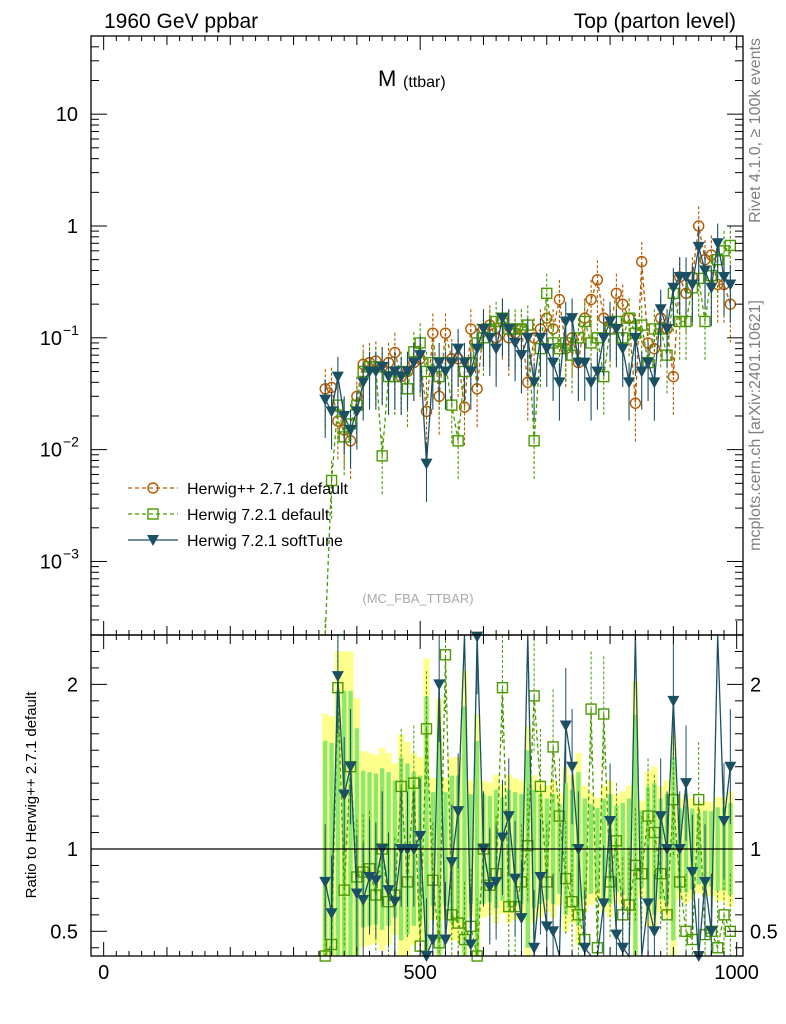  Describe the element at coordinates (655, 21) in the screenshot. I see `header-right: Top (parton level)` at that location.